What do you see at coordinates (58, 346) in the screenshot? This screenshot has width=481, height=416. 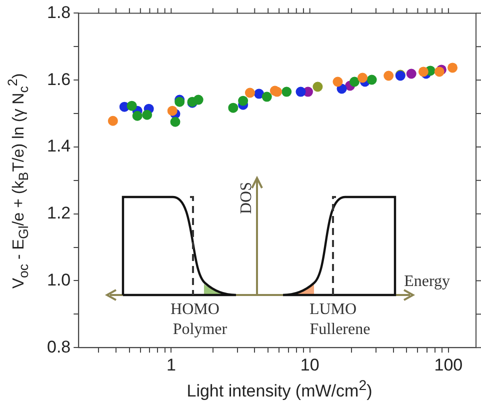 I see `y-tick-label: 0.8` at bounding box center [58, 346].